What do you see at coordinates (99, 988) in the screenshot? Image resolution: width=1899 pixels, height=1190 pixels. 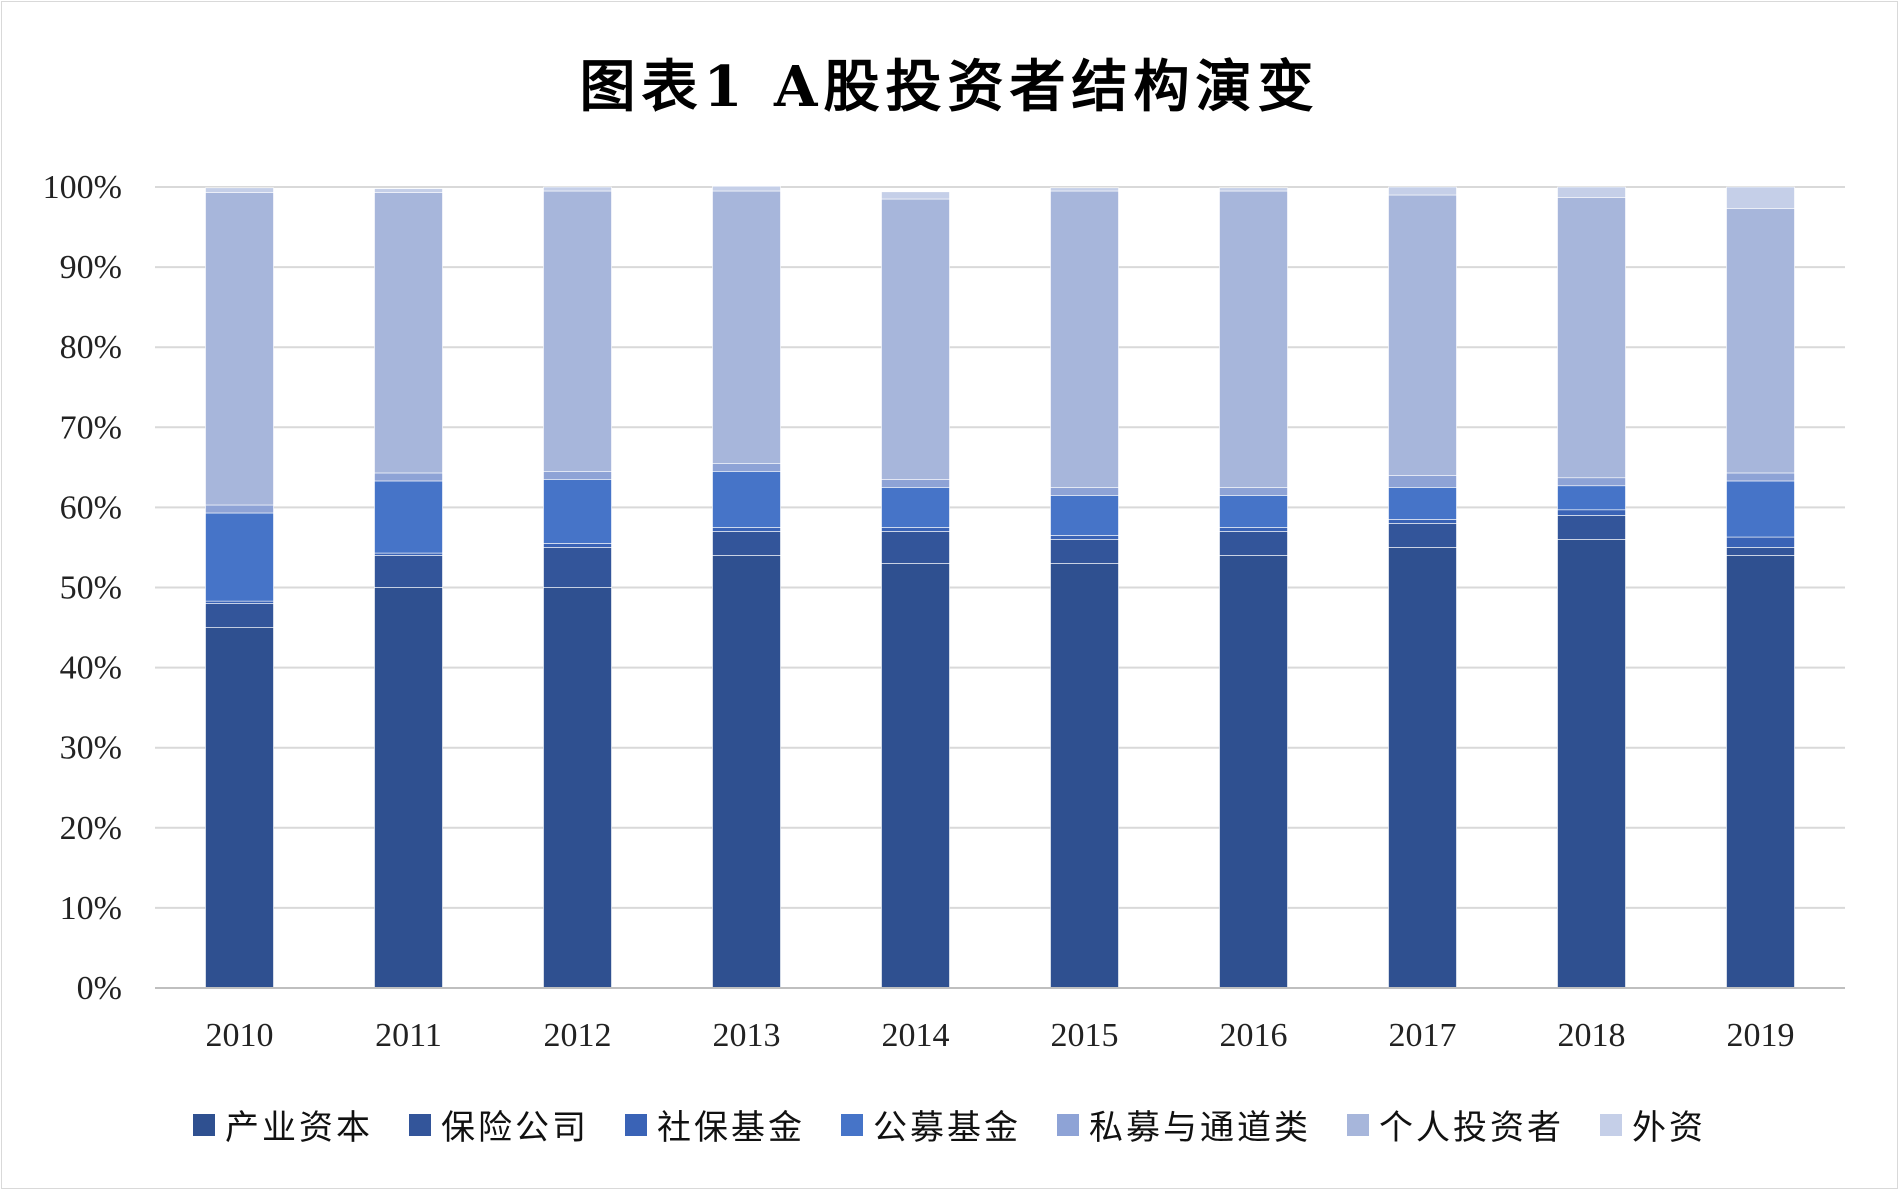 I see `y-tick-label: 0%` at bounding box center [99, 988].